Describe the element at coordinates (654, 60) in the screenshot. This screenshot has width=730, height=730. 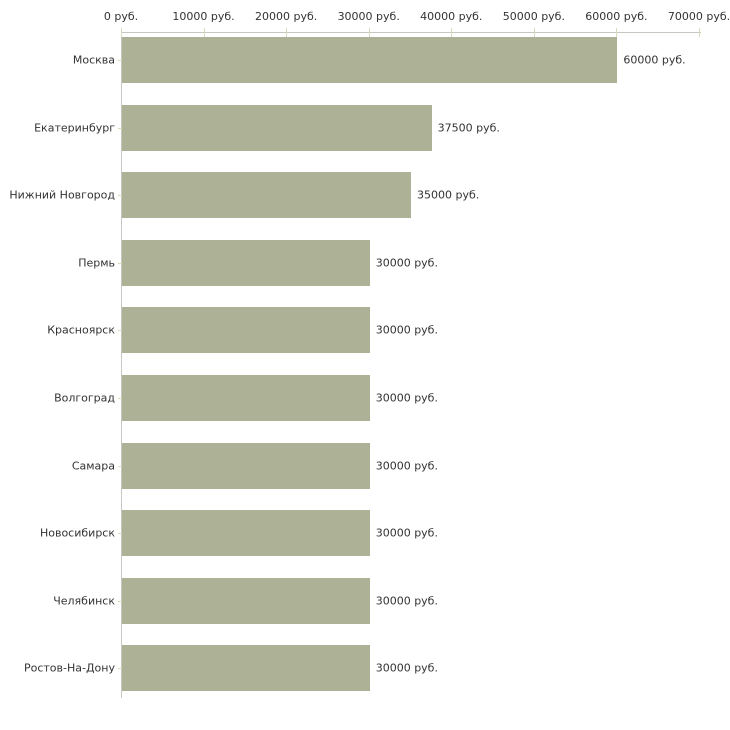
I see `bar-value-label: 60000 руб.` at that location.